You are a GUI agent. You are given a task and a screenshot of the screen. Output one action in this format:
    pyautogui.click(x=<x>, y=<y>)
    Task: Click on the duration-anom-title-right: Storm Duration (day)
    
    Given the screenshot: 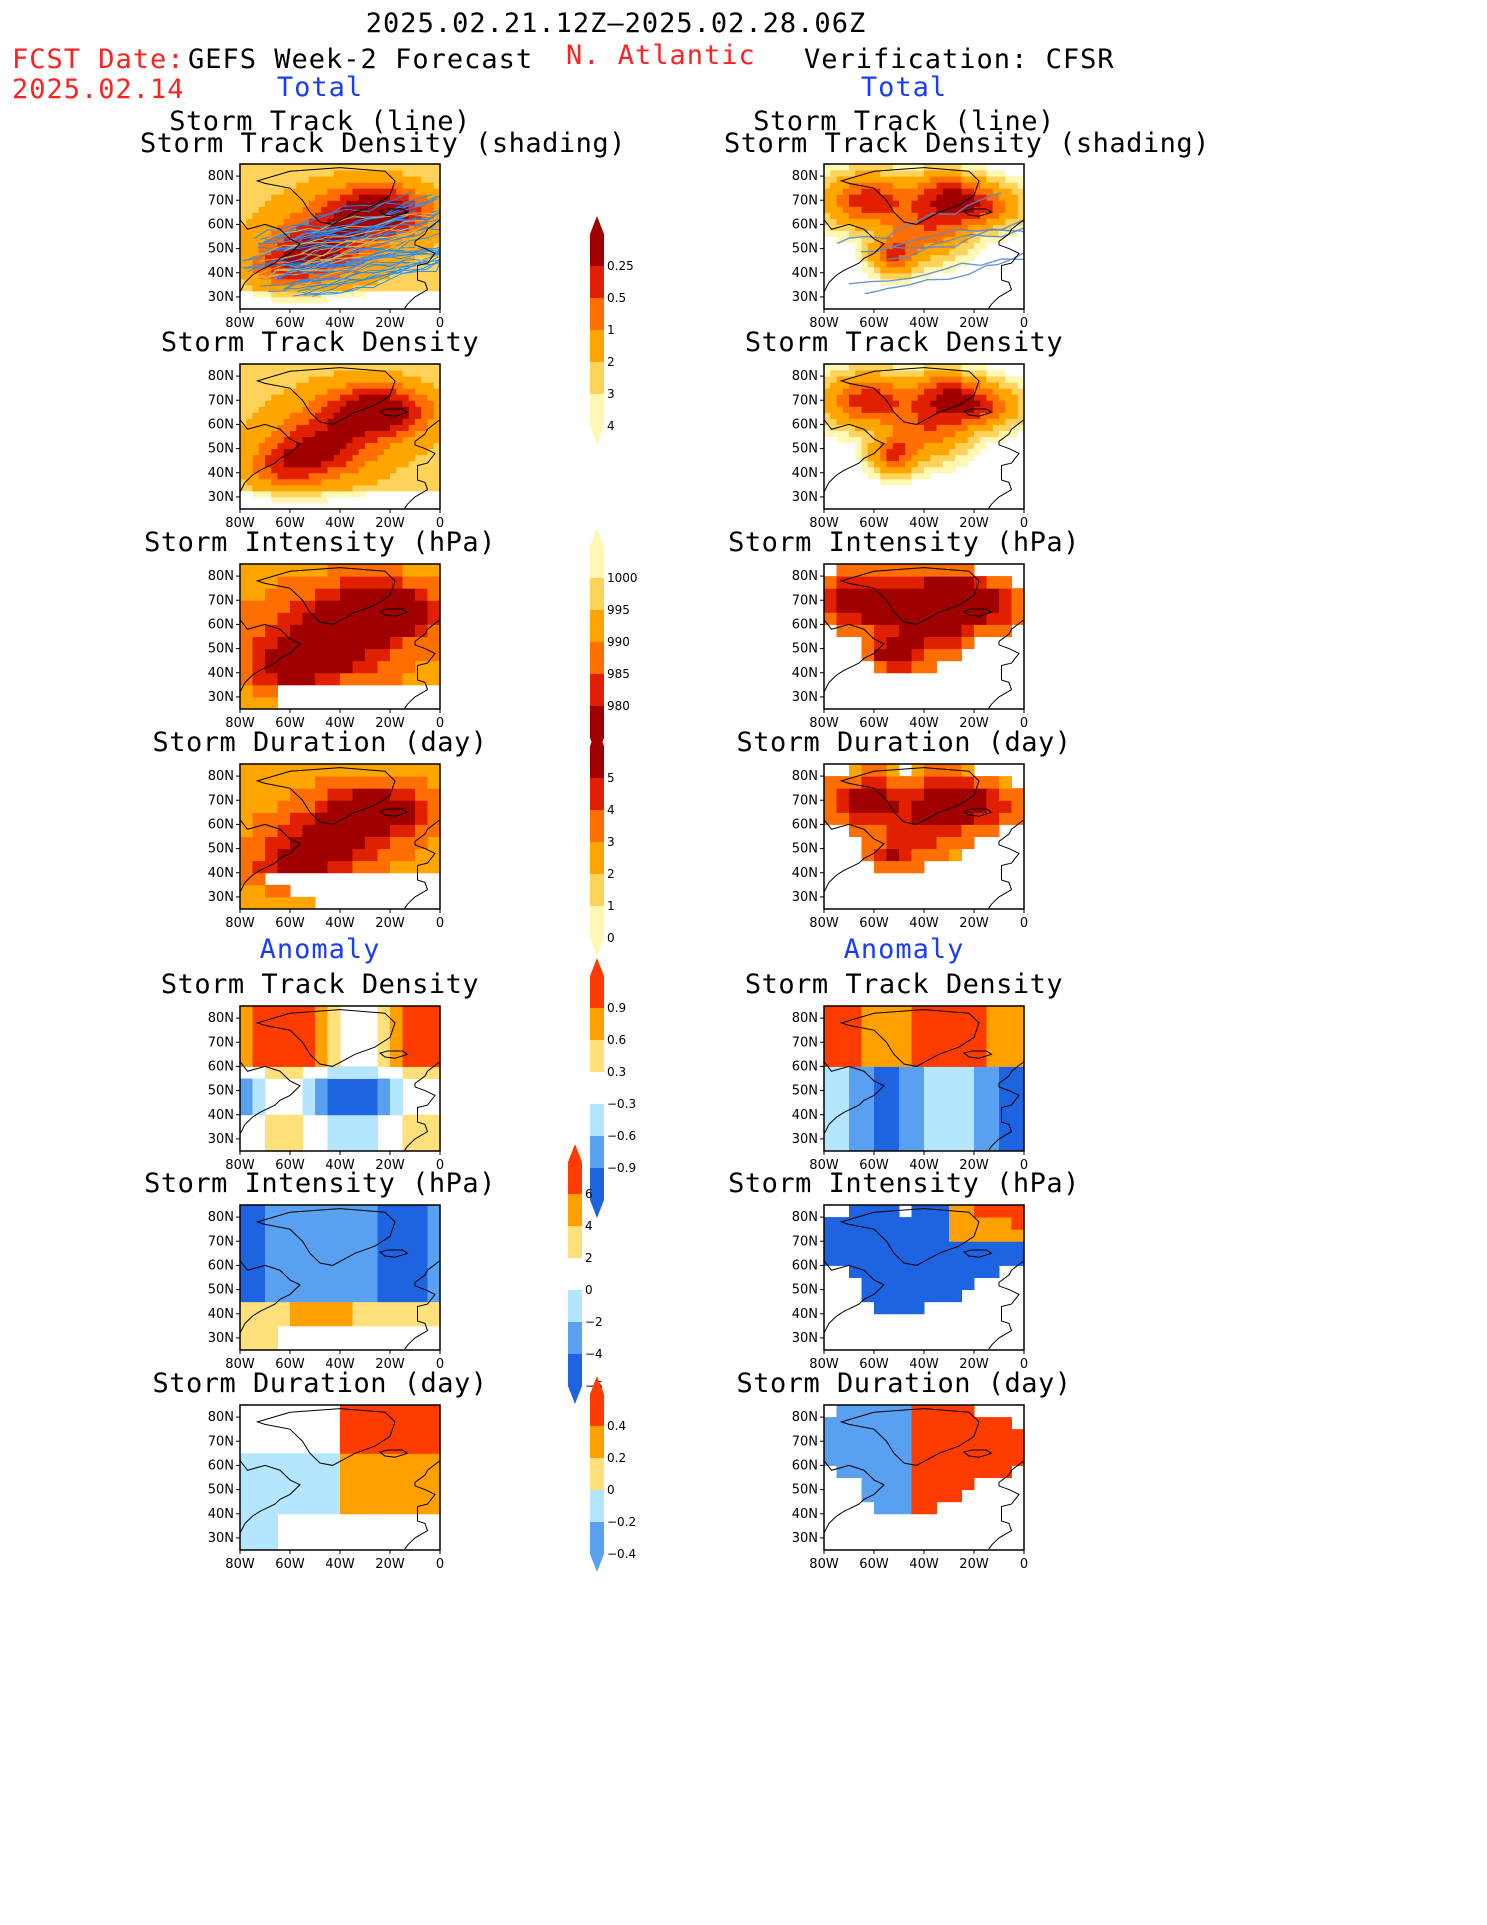 What is the action you would take?
    pyautogui.click(x=904, y=1383)
    